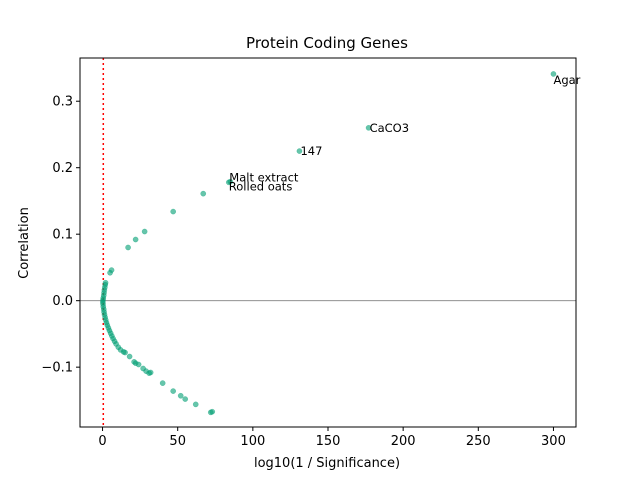  I want to click on chart-title: Protein Coding Genes, so click(327, 43).